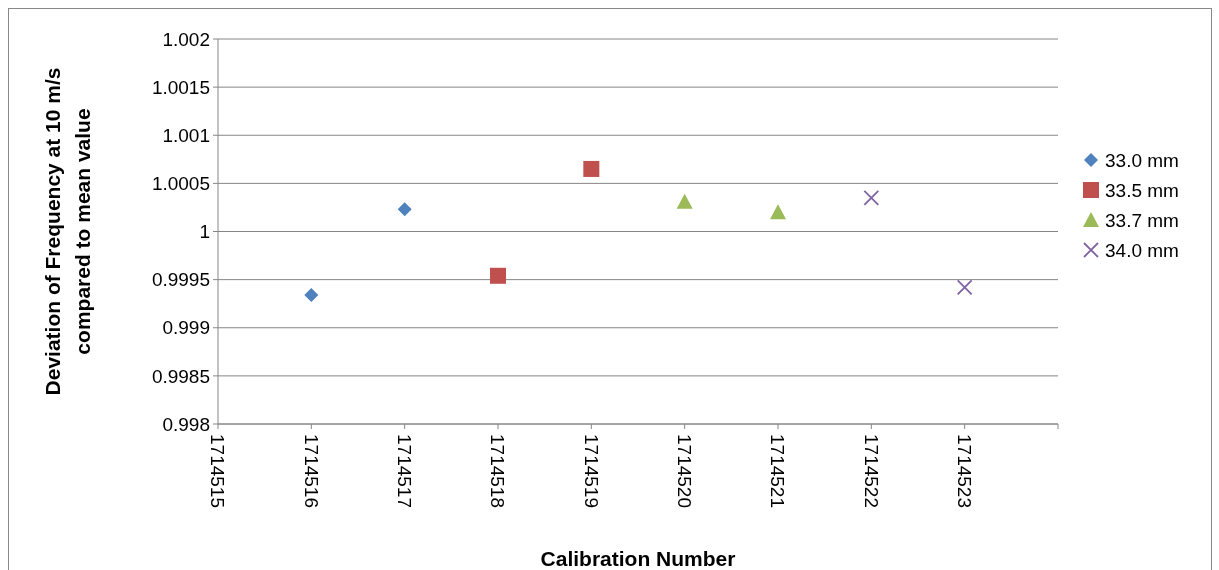 The height and width of the screenshot is (570, 1219). I want to click on y-tick-label: 1.0005, so click(180, 184).